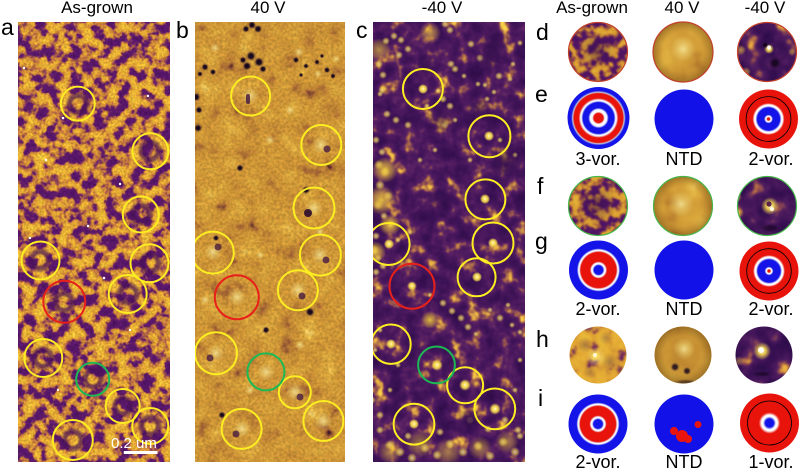 The width and height of the screenshot is (800, 471). What do you see at coordinates (540, 398) in the screenshot?
I see `svg-text: i` at bounding box center [540, 398].